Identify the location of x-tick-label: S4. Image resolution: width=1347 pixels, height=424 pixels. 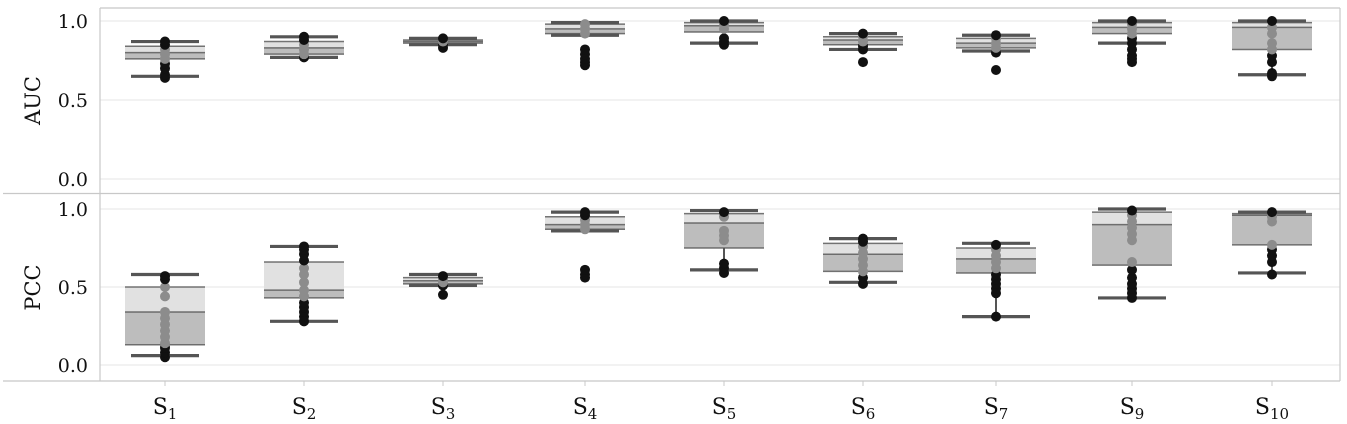
(585, 409).